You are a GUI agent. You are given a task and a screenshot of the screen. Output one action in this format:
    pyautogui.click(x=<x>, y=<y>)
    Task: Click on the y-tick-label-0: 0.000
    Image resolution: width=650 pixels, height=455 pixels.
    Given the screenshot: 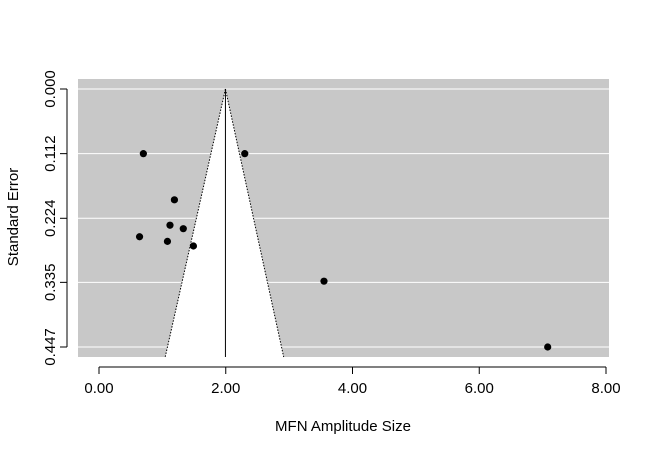 What is the action you would take?
    pyautogui.click(x=50, y=89)
    